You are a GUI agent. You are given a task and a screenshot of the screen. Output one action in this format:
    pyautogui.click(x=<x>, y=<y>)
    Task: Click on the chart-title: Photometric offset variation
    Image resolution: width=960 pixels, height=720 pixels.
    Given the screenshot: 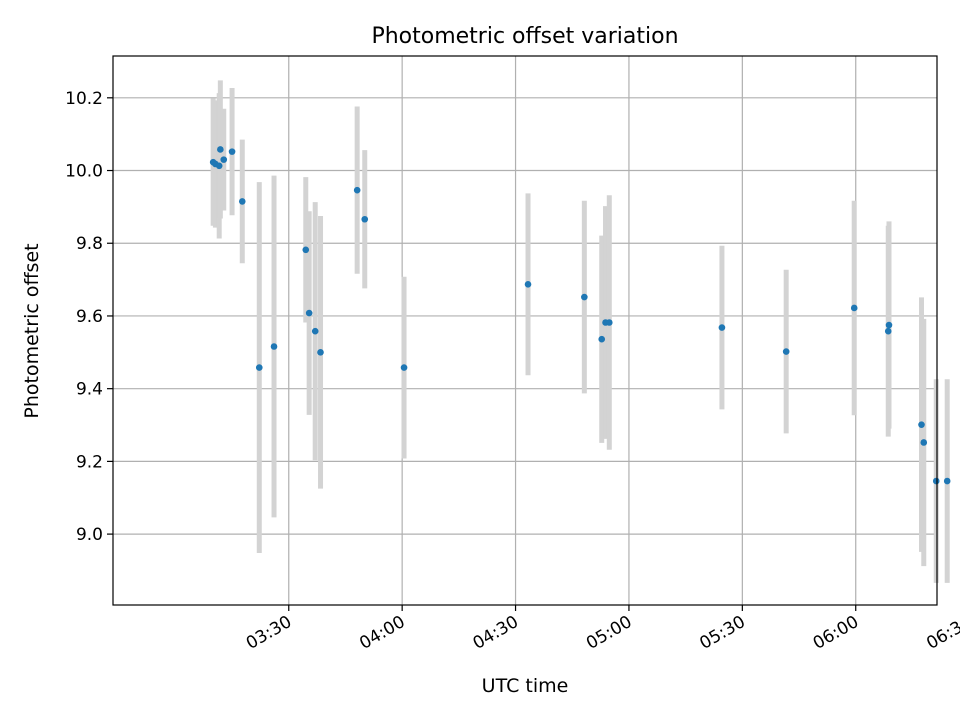 What is the action you would take?
    pyautogui.click(x=524, y=36)
    